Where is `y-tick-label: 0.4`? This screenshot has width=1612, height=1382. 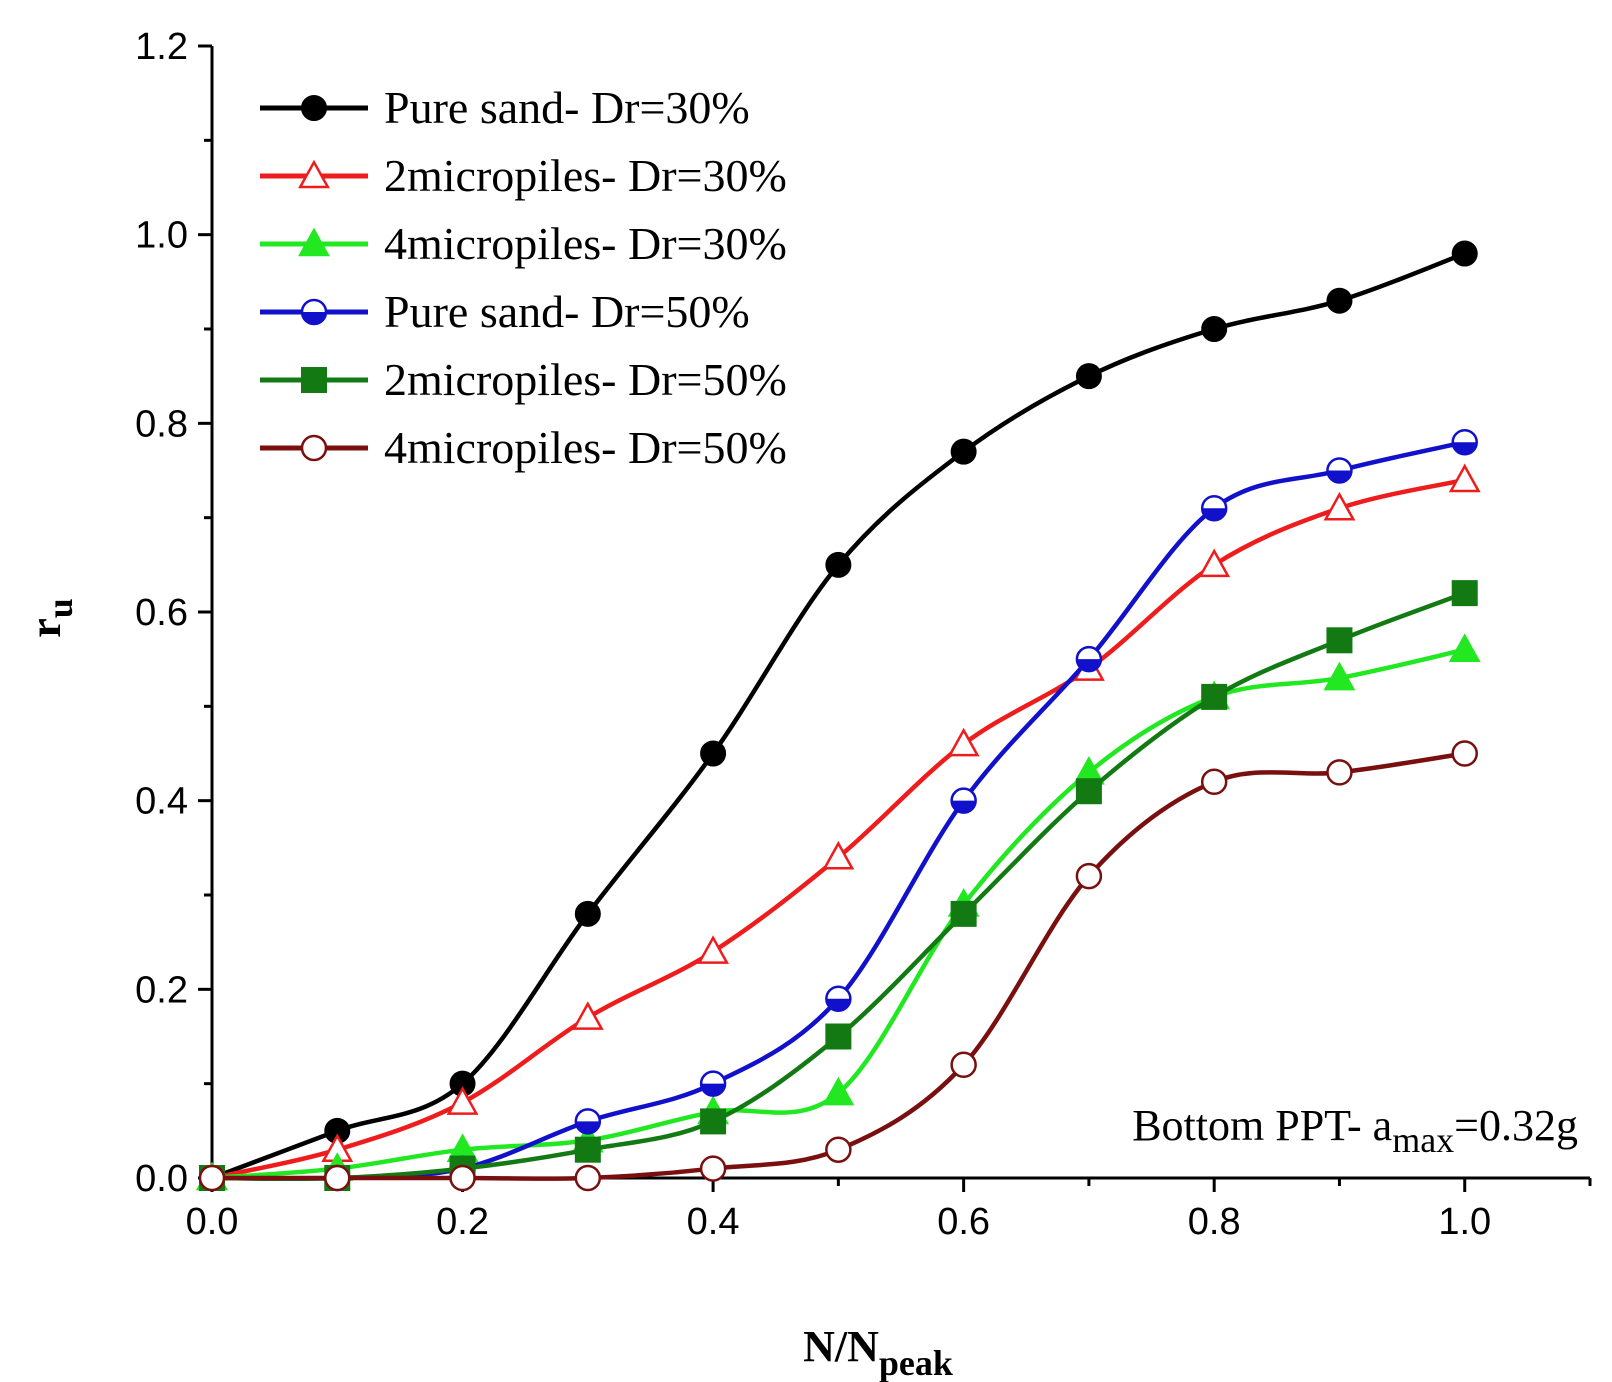
y-tick-label: 0.4 is located at coordinates (161, 802).